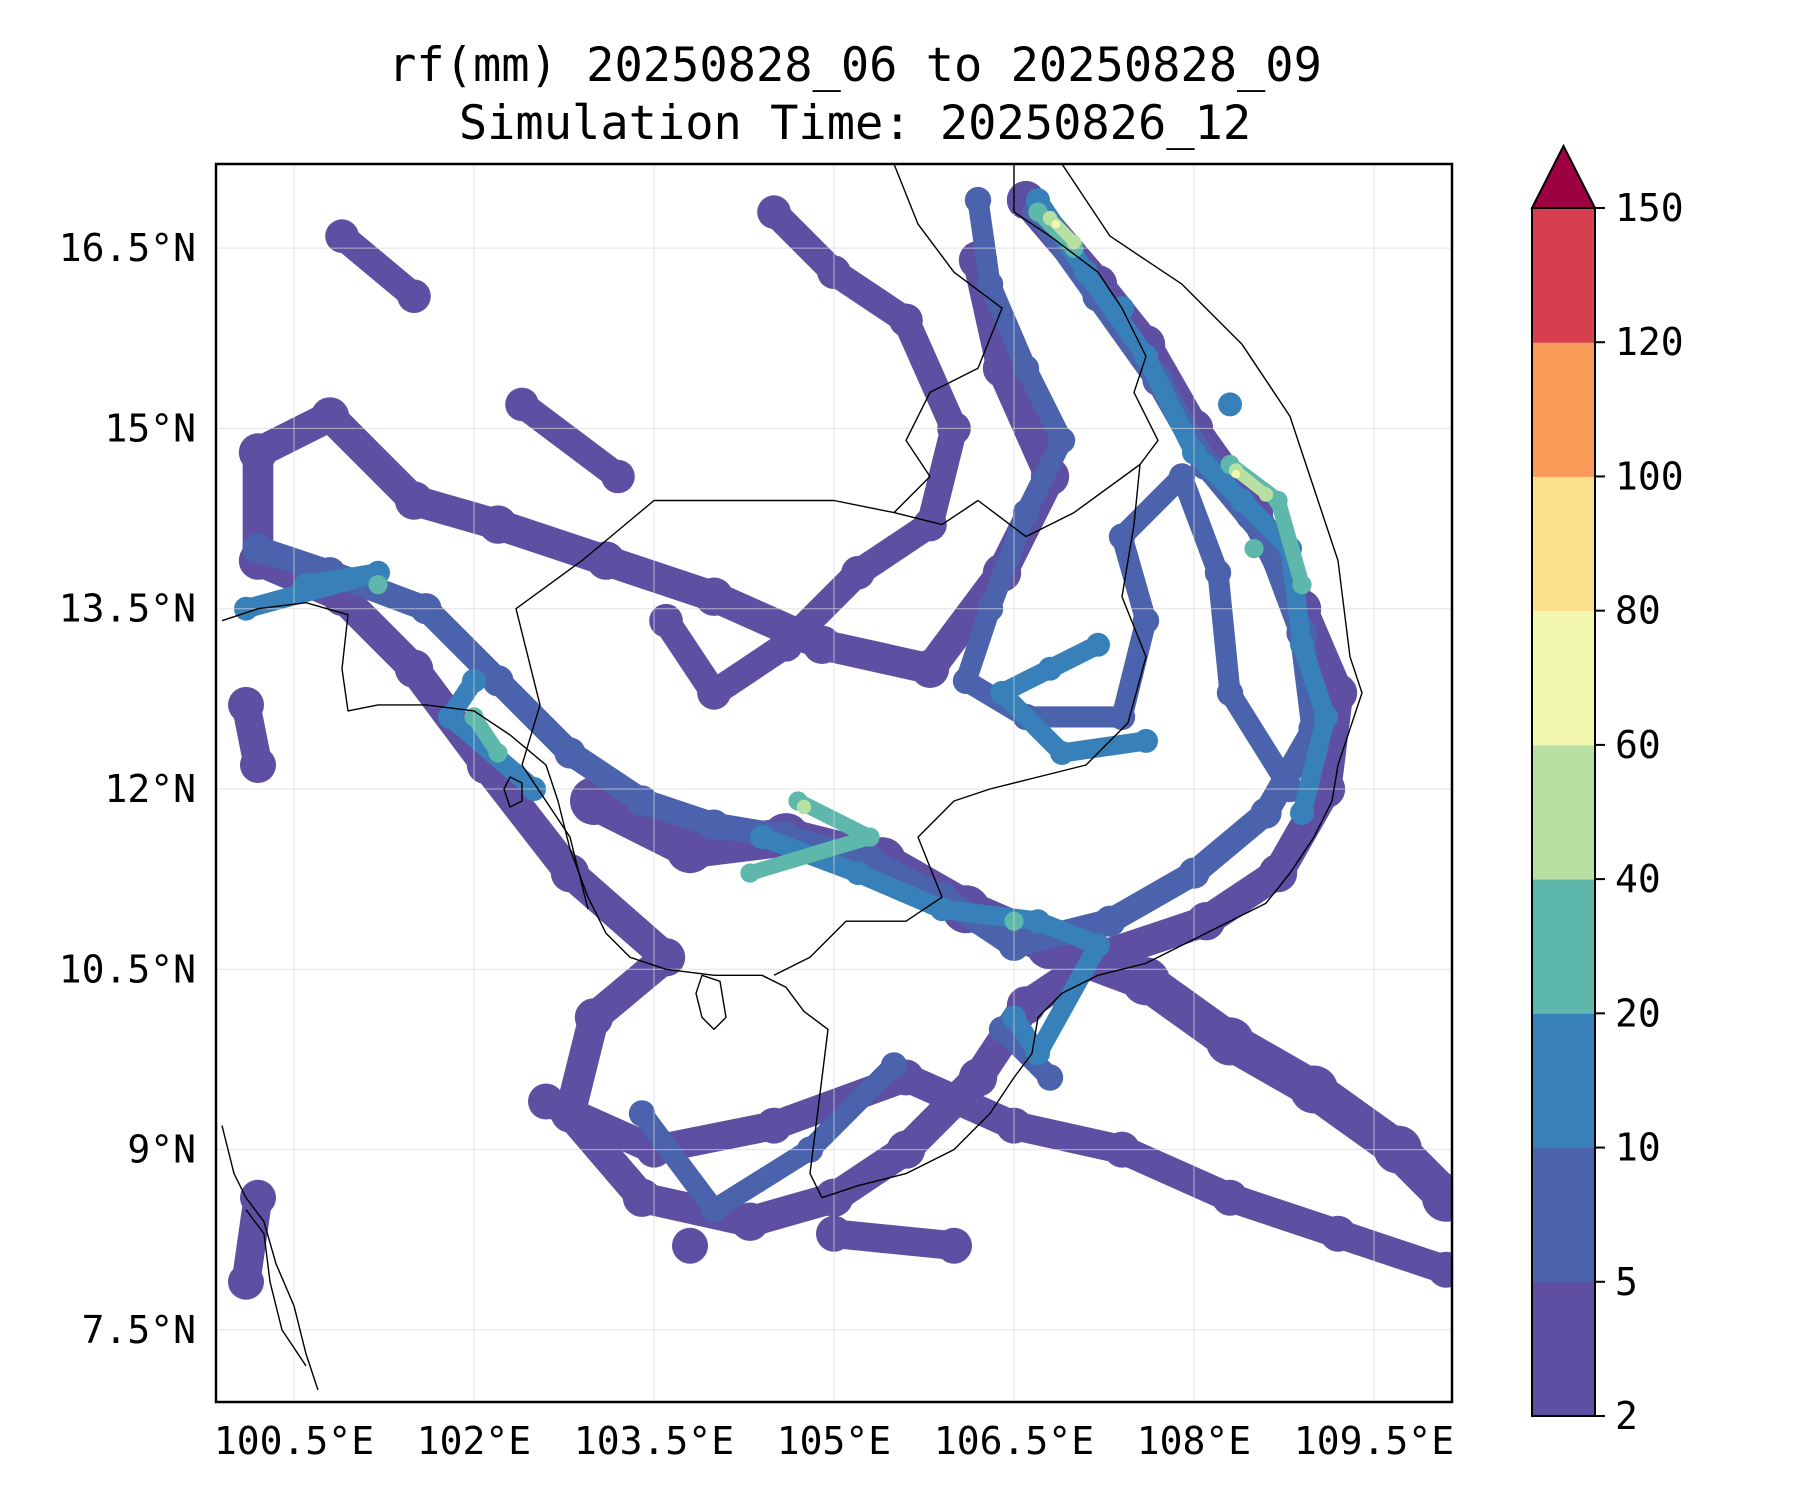 This screenshot has width=1800, height=1500. I want to click on colorbar-tick-label: 60, so click(1638, 745).